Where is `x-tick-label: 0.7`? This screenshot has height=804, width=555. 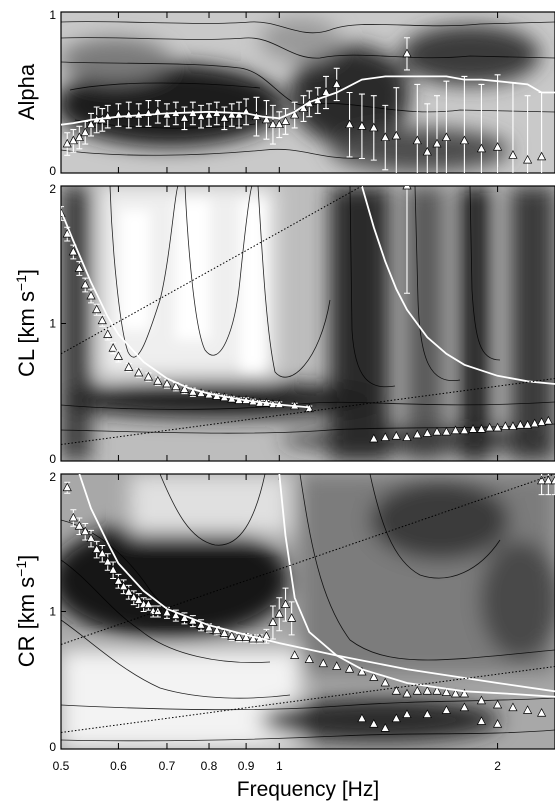
x-tick-label: 0.7 is located at coordinates (167, 766).